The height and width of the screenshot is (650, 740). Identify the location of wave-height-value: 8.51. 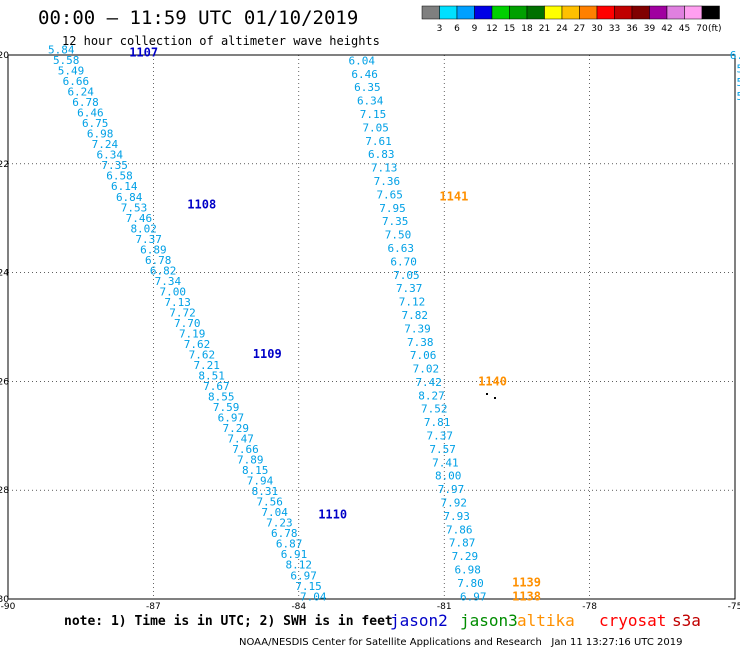
(211, 376).